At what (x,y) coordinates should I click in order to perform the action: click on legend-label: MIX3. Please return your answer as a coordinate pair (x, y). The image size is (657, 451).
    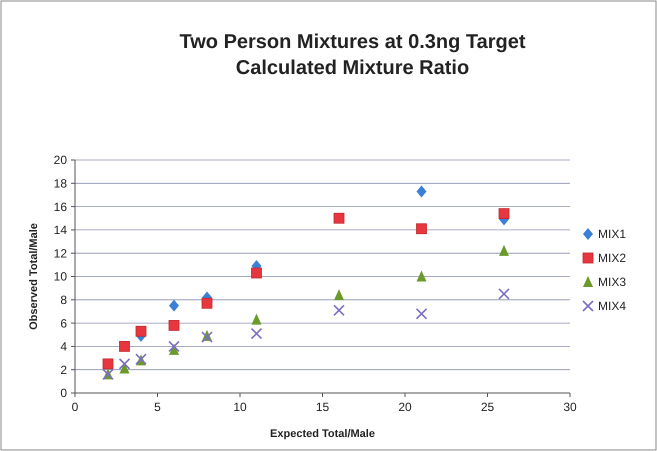
    Looking at the image, I should click on (612, 282).